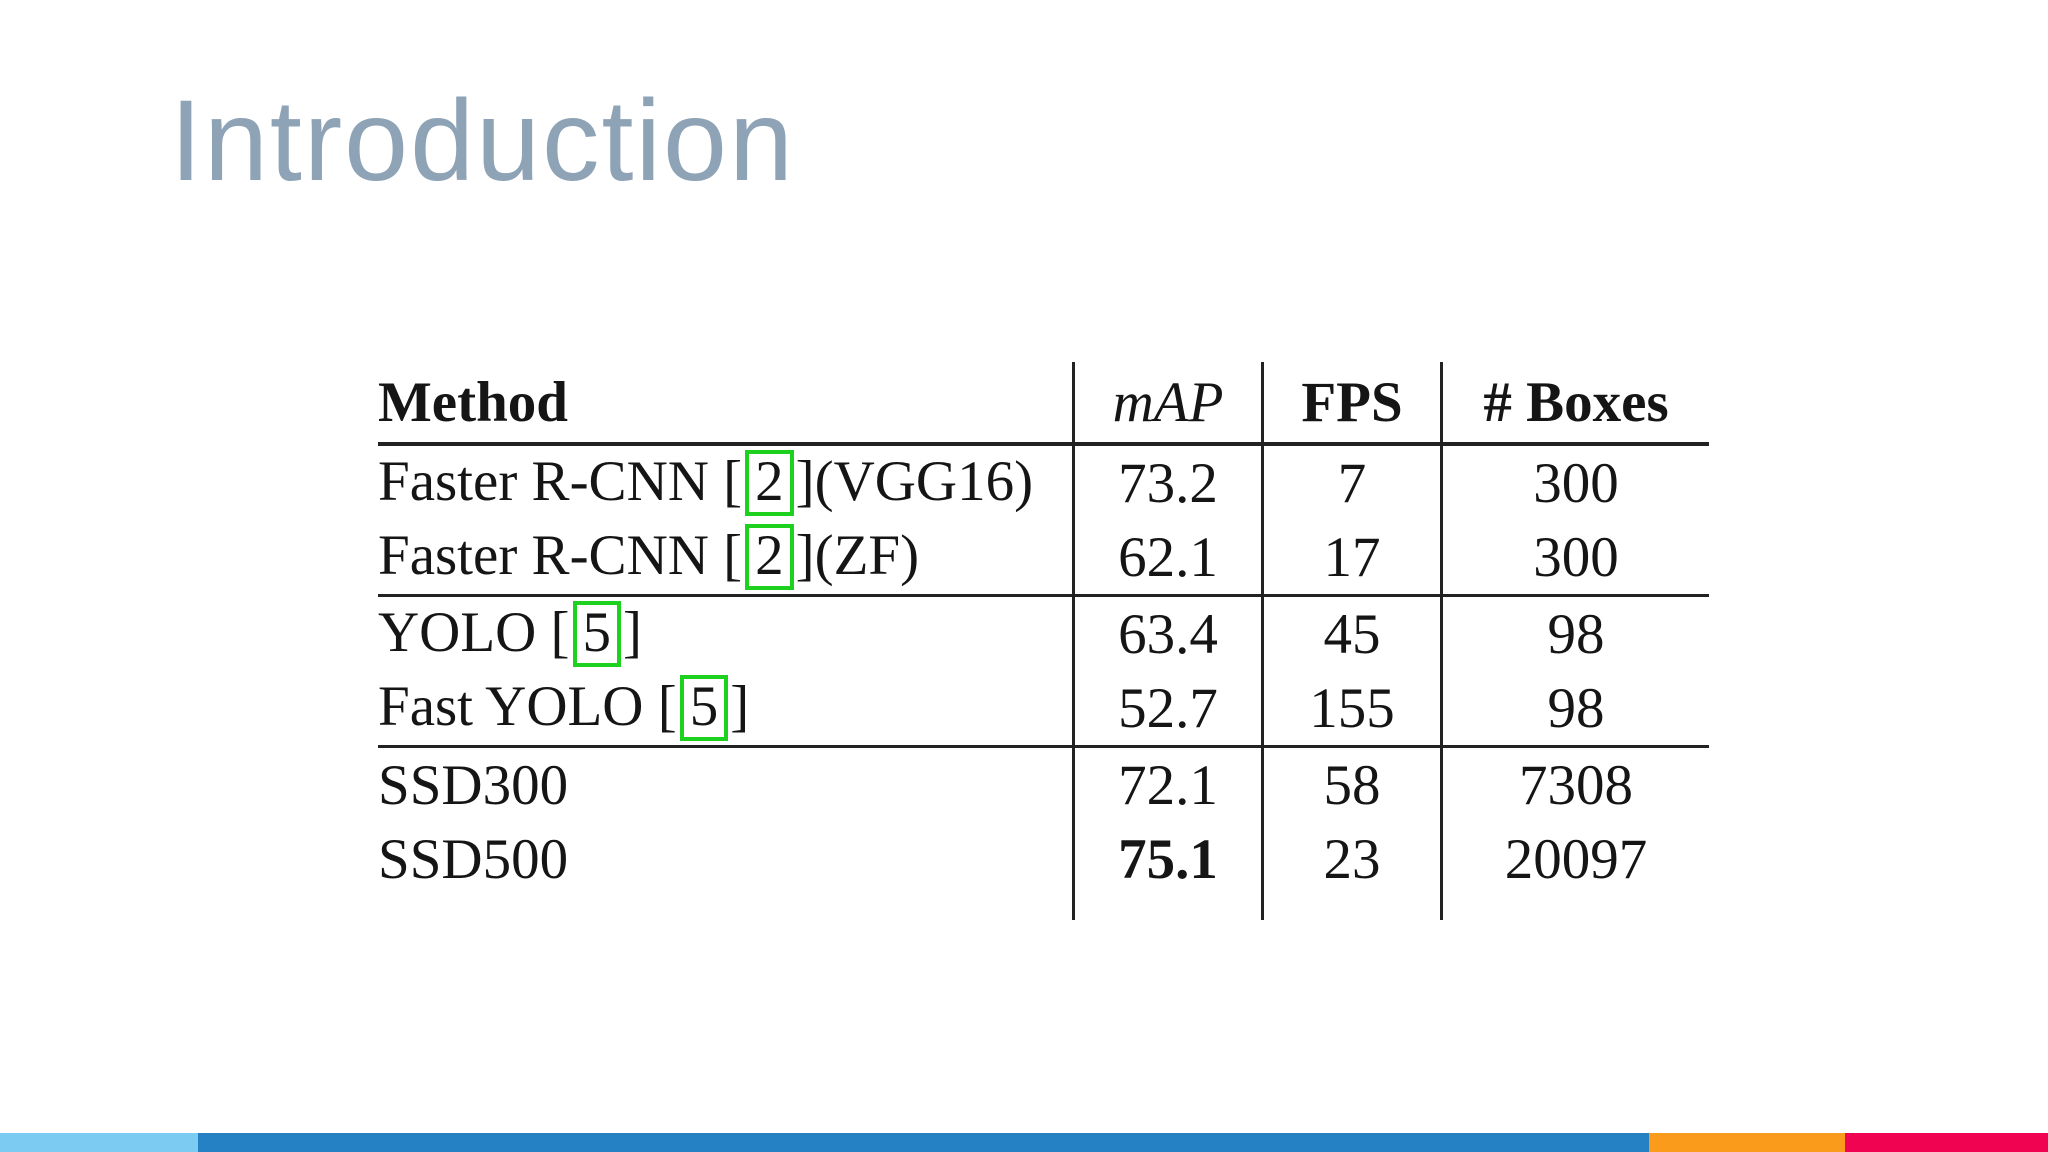  Describe the element at coordinates (1351, 482) in the screenshot. I see `fps-cell: 7` at that location.